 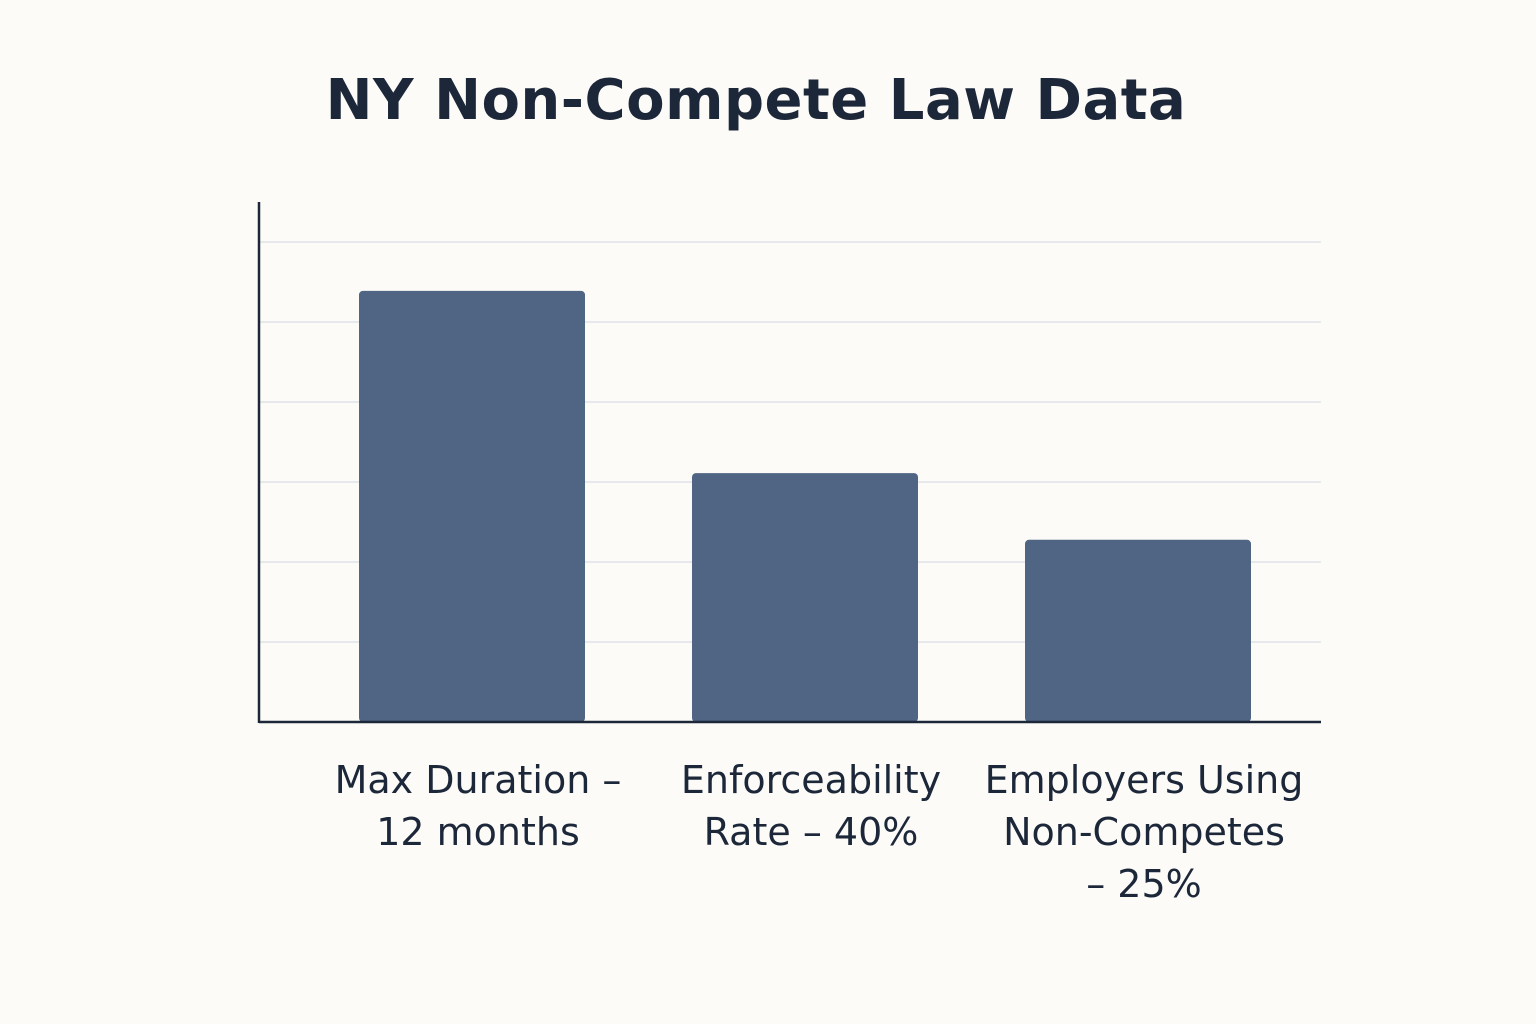 I want to click on category-label-0: Max Duration – 12 months, so click(x=478, y=806).